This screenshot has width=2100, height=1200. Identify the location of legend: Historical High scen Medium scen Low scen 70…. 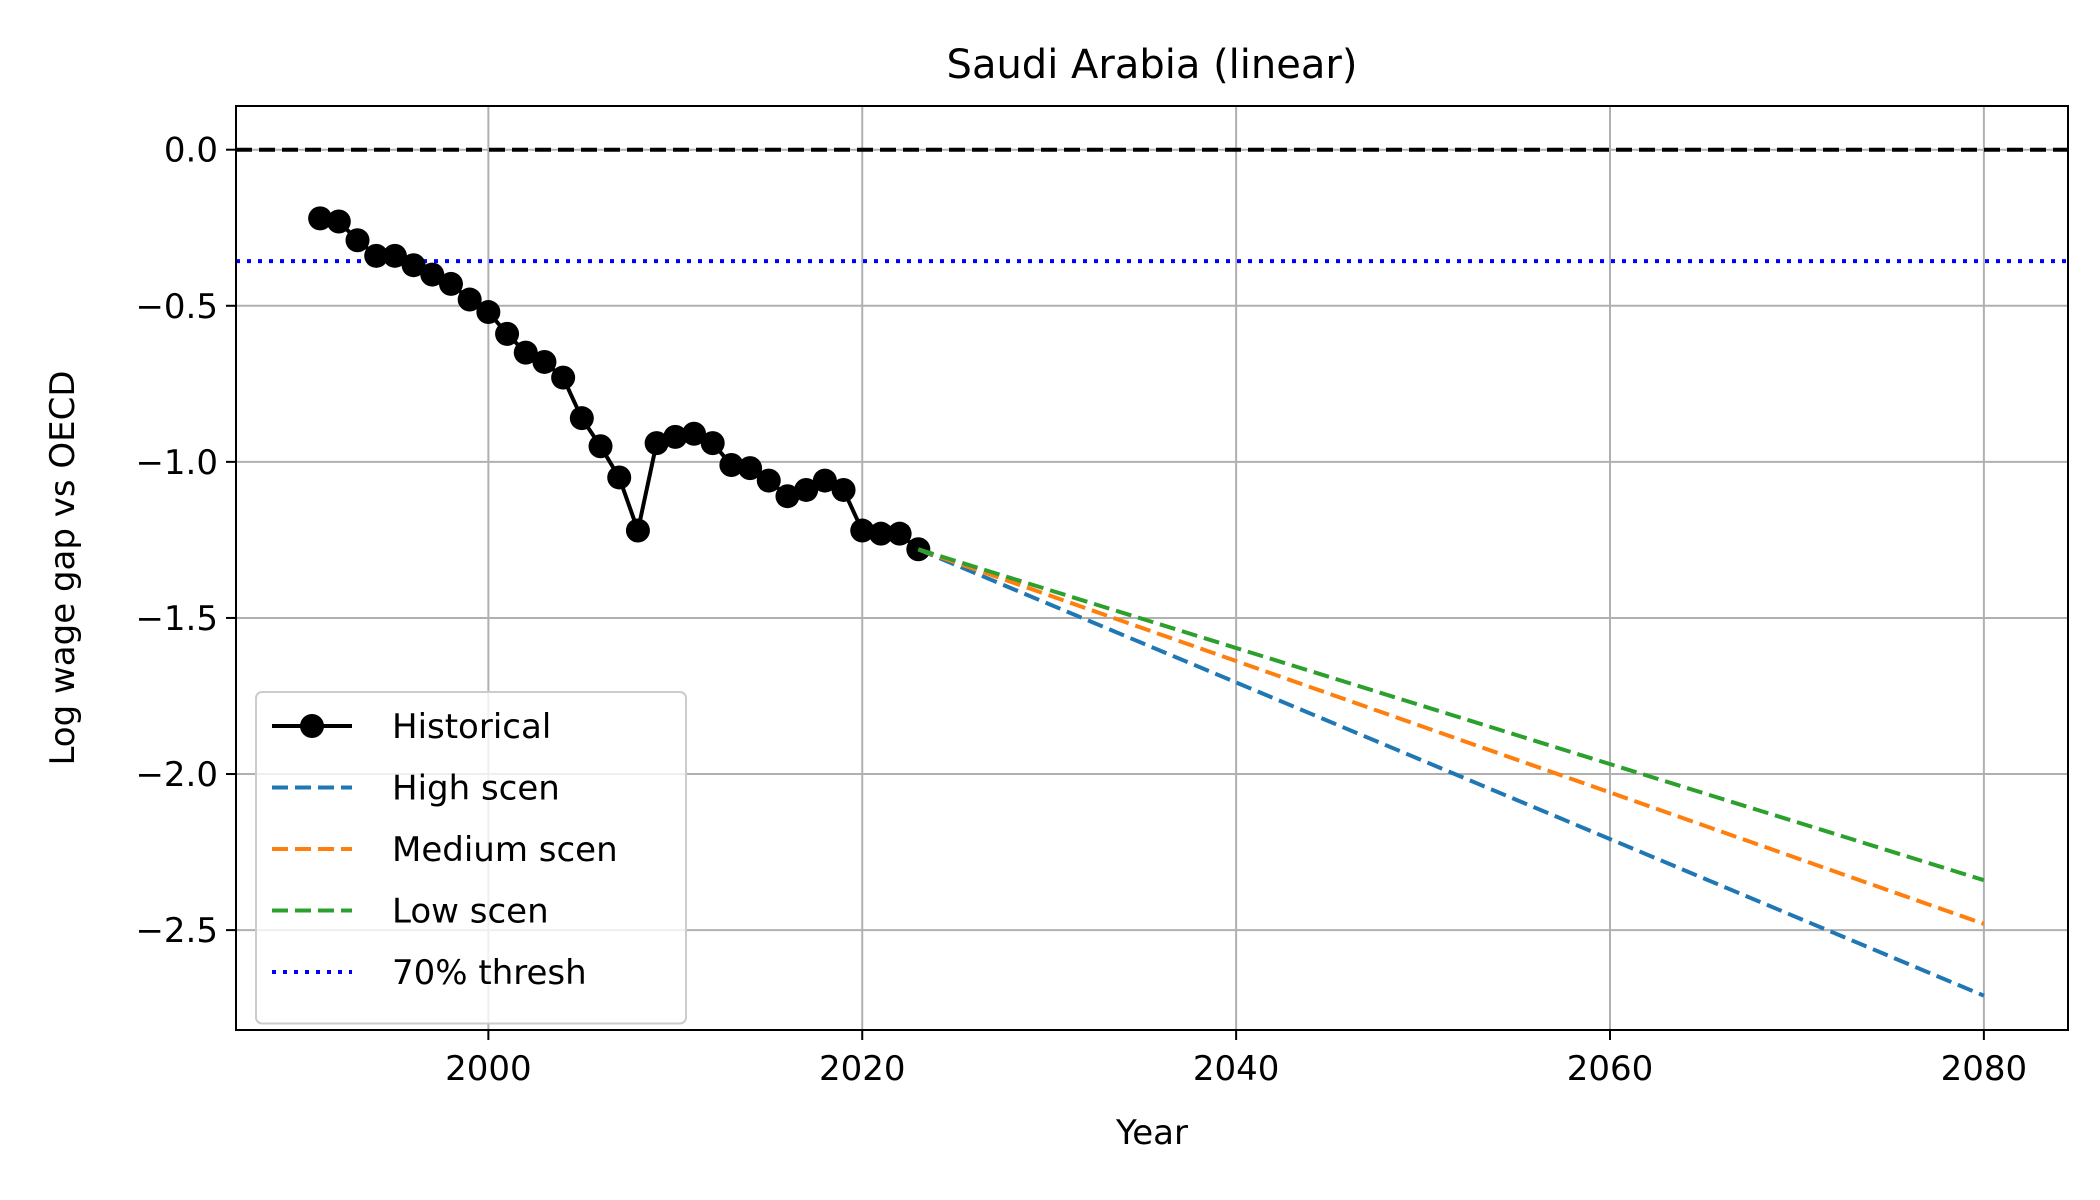
(471, 858).